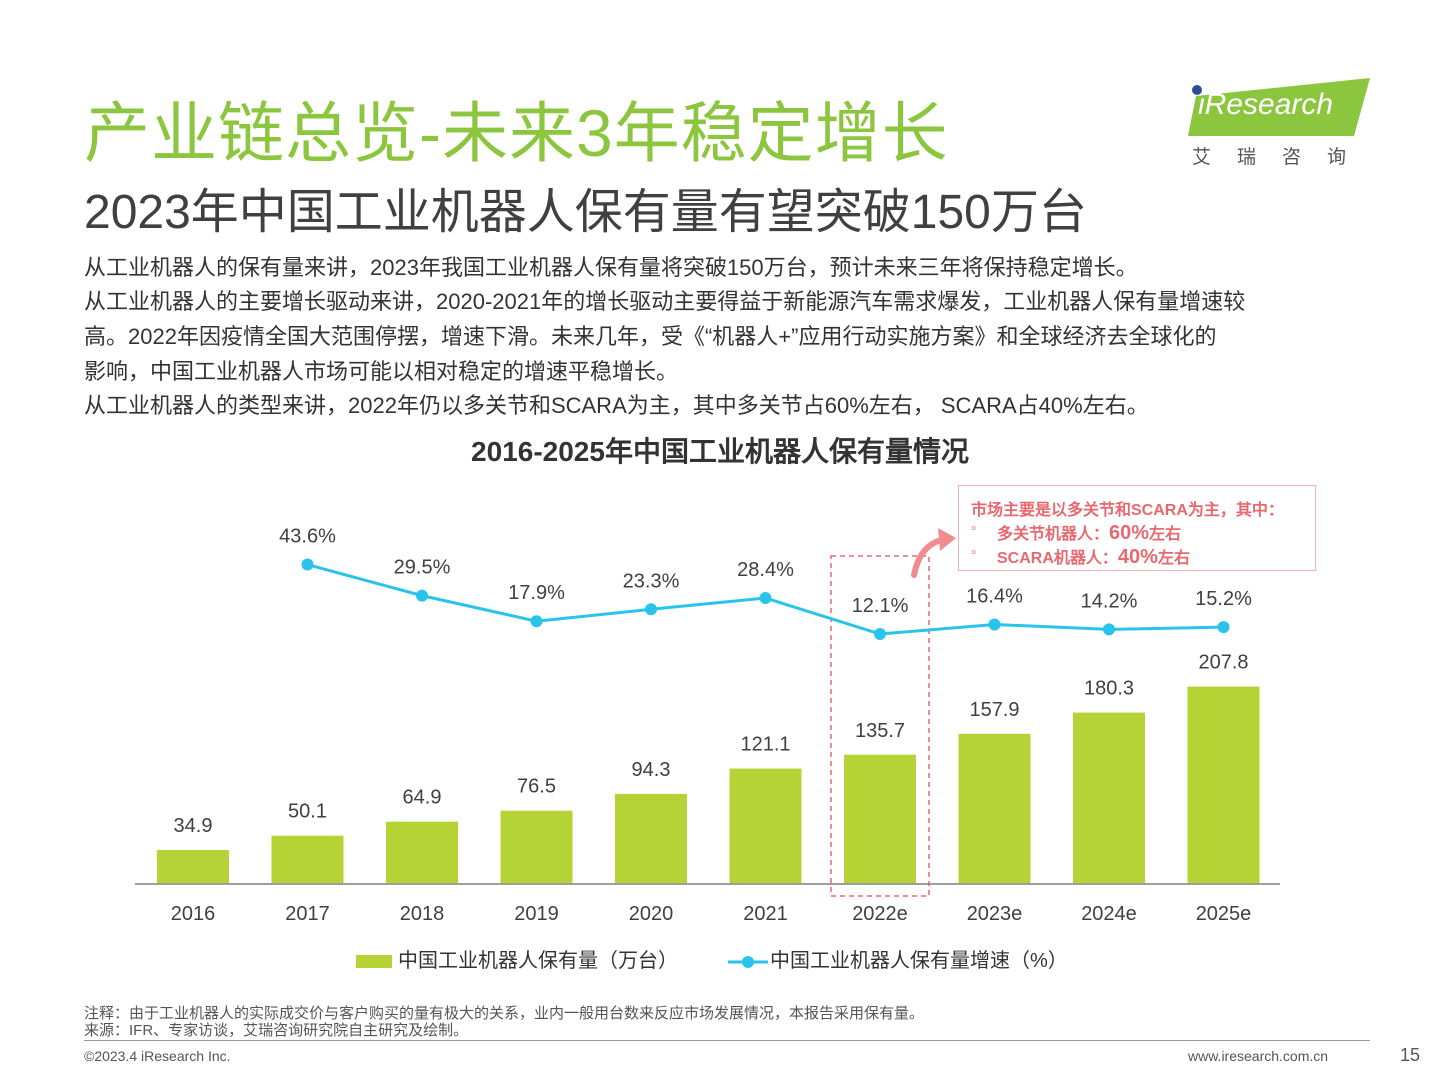 This screenshot has width=1440, height=1080. I want to click on growth-point-2018, so click(422, 595).